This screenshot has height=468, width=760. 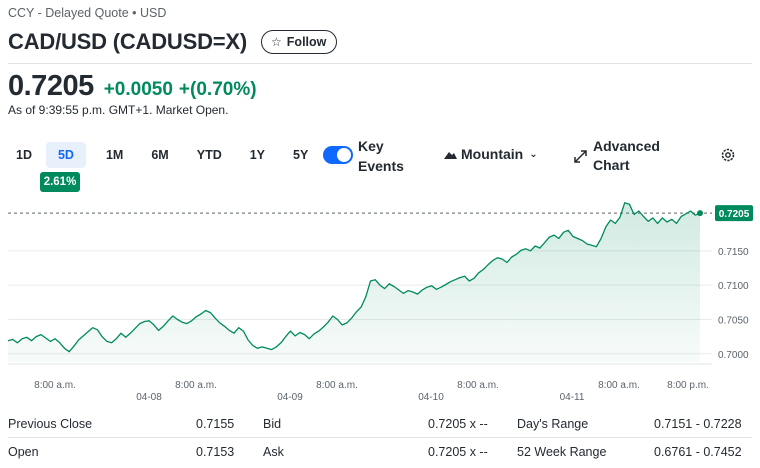 I want to click on chart-type-dropdown: Mountain ⌄, so click(x=491, y=154).